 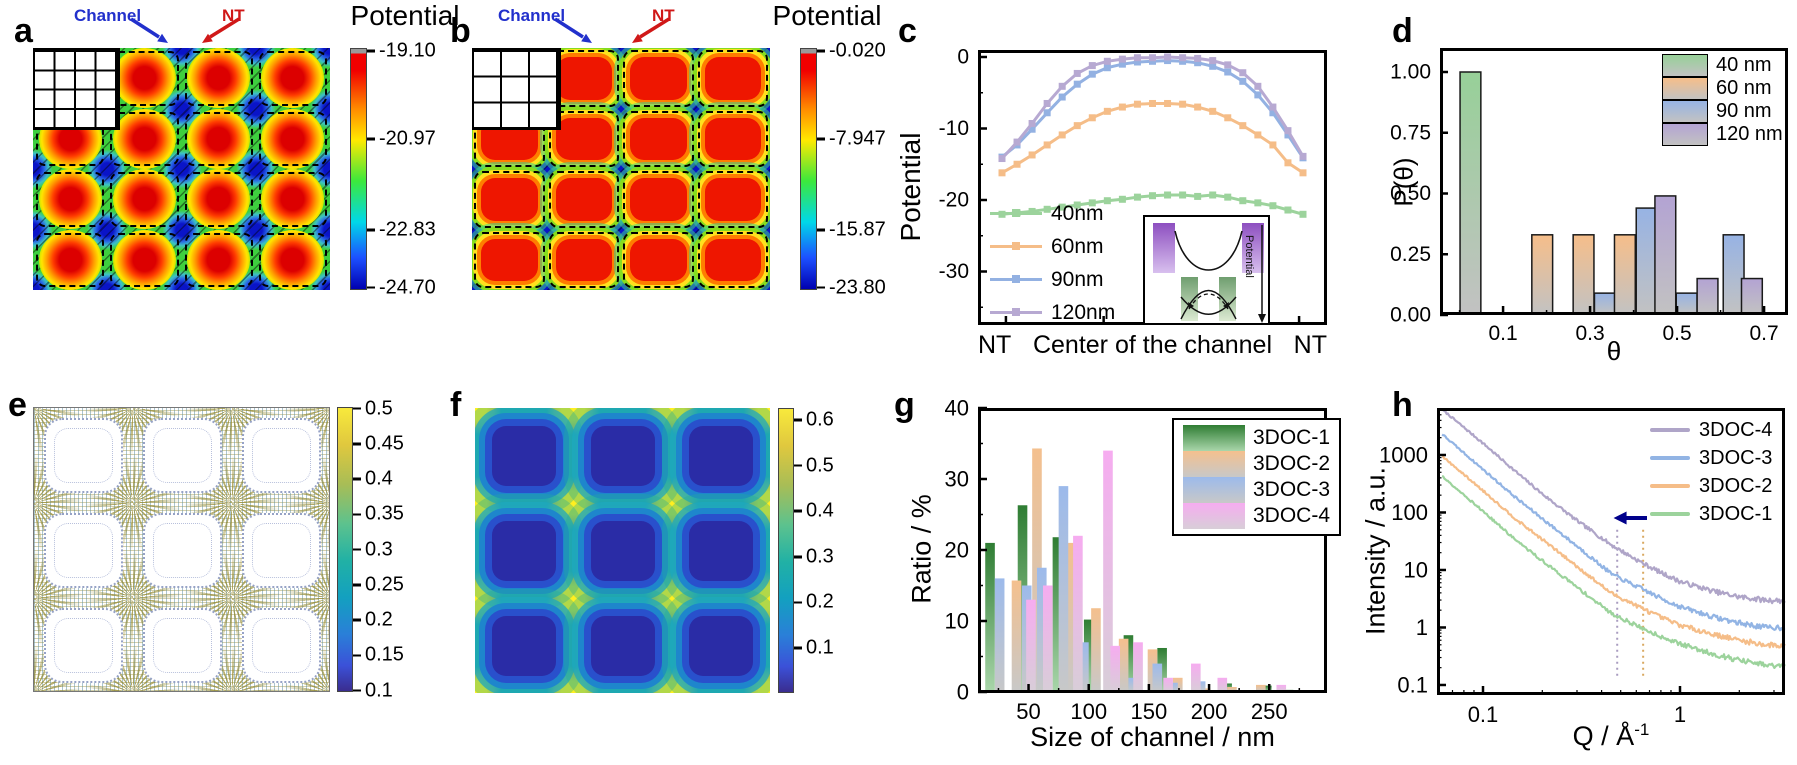 I want to click on panel-label-f: f, so click(x=456, y=405).